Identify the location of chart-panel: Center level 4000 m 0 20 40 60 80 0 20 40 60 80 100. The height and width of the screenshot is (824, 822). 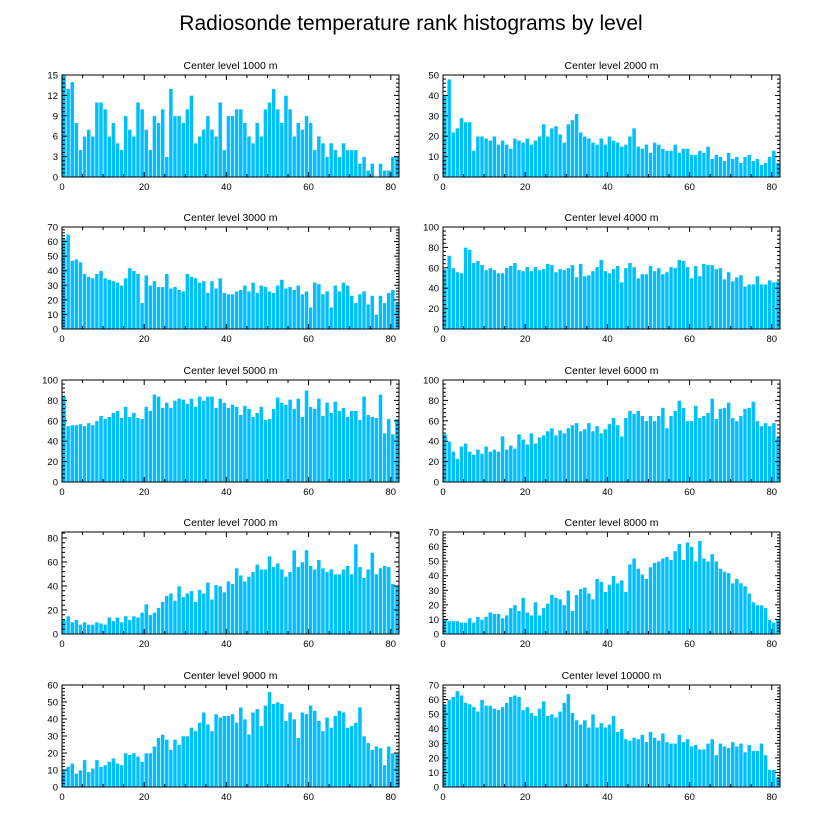
(602, 278).